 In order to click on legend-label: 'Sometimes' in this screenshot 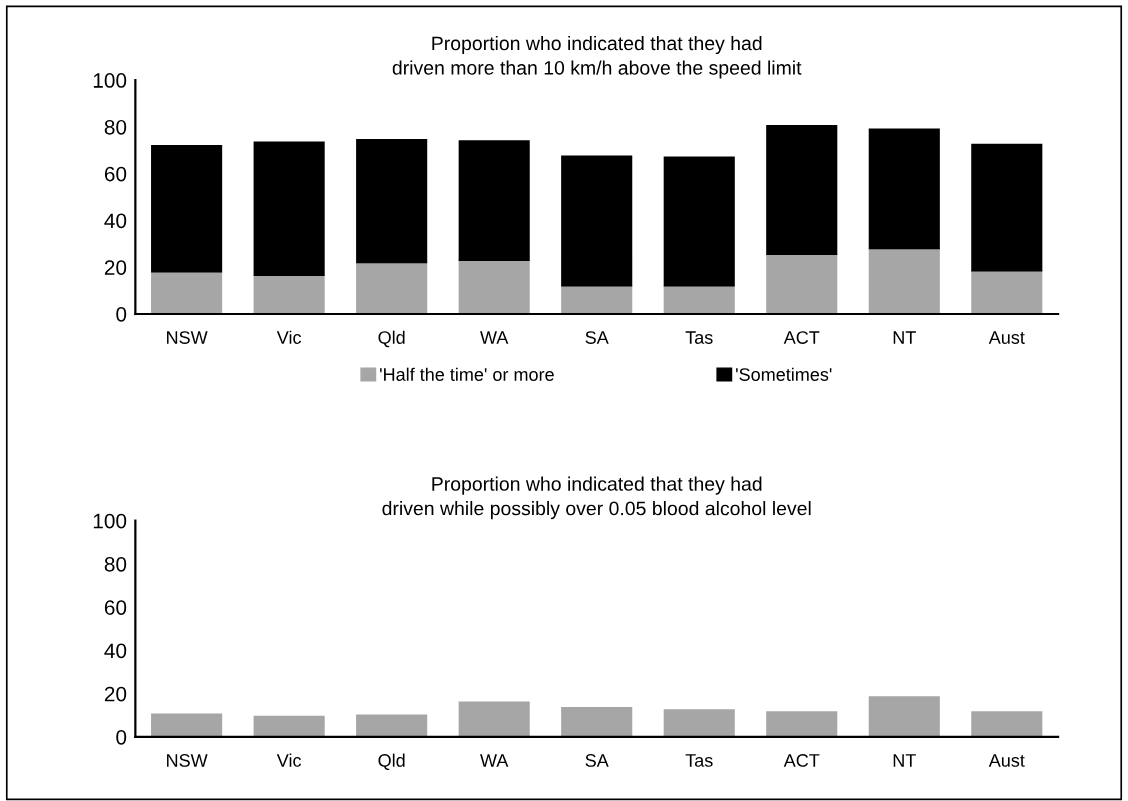, I will do `click(784, 374)`.